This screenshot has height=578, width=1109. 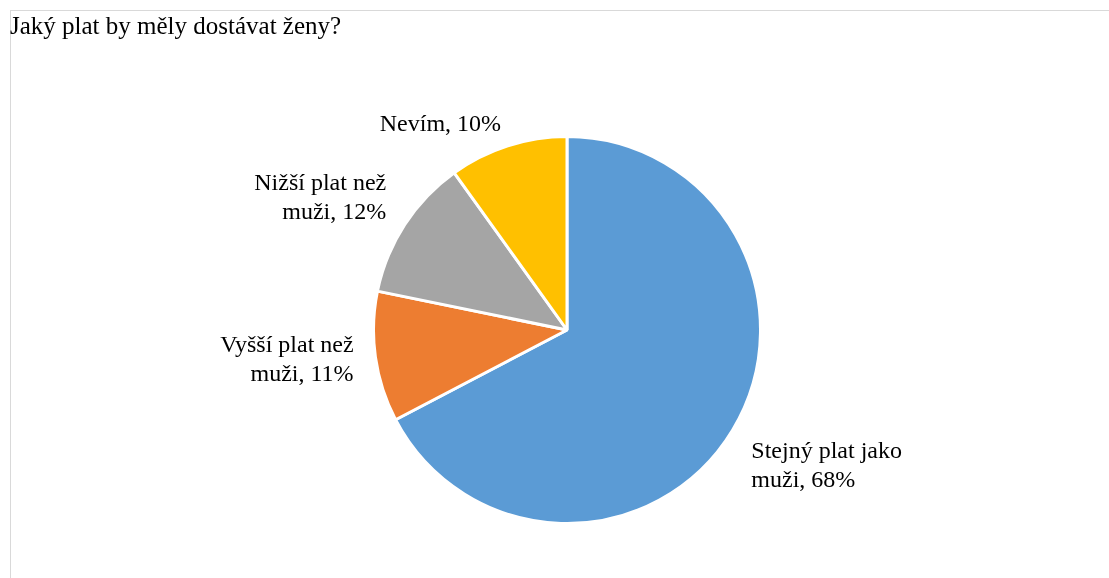 What do you see at coordinates (287, 358) in the screenshot?
I see `slice-label: Vyšší plat než muži, 11%` at bounding box center [287, 358].